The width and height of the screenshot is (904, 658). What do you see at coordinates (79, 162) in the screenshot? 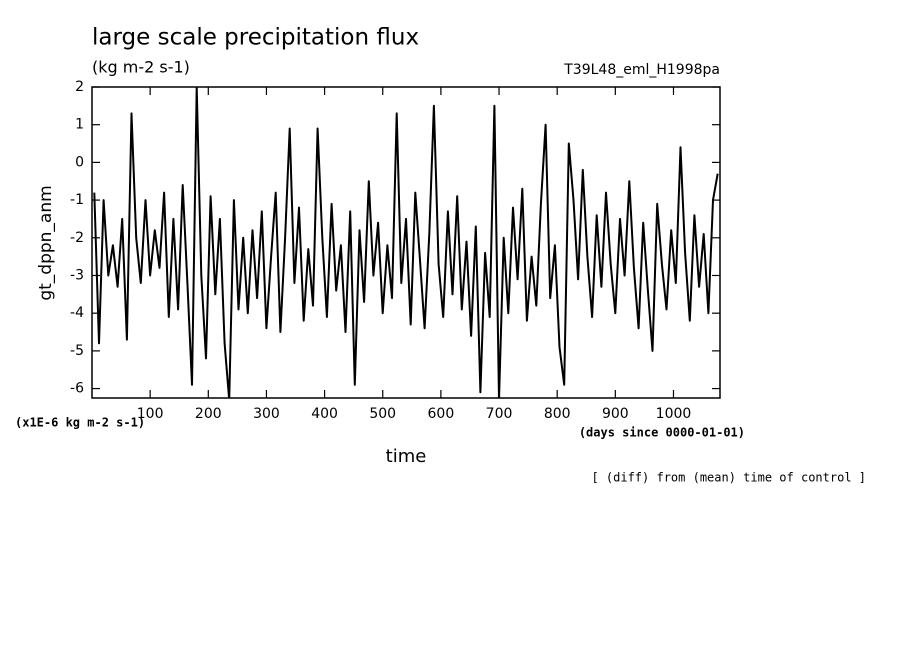
I see `y-tick-label: 0` at bounding box center [79, 162].